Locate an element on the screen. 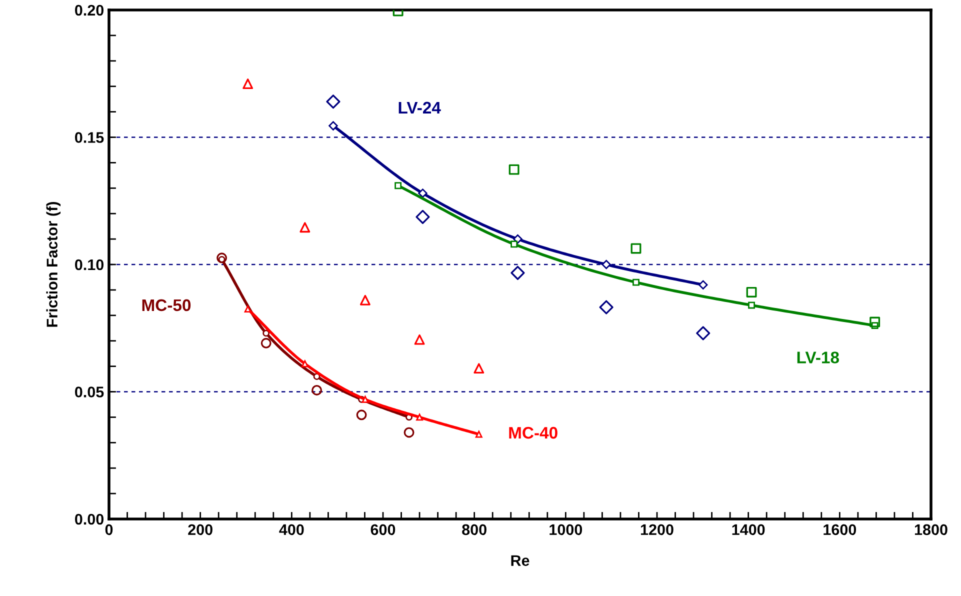 This screenshot has width=961, height=596. y-tick-label: 0.00 is located at coordinates (89, 519).